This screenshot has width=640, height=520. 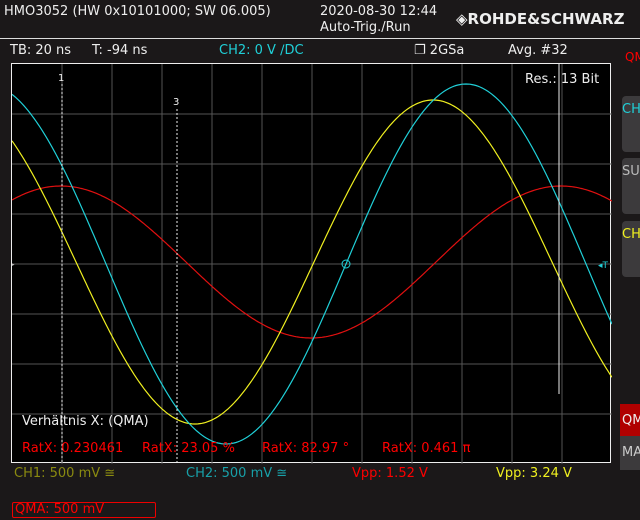 What do you see at coordinates (632, 57) in the screenshot?
I see `qma-side-label: QMA` at bounding box center [632, 57].